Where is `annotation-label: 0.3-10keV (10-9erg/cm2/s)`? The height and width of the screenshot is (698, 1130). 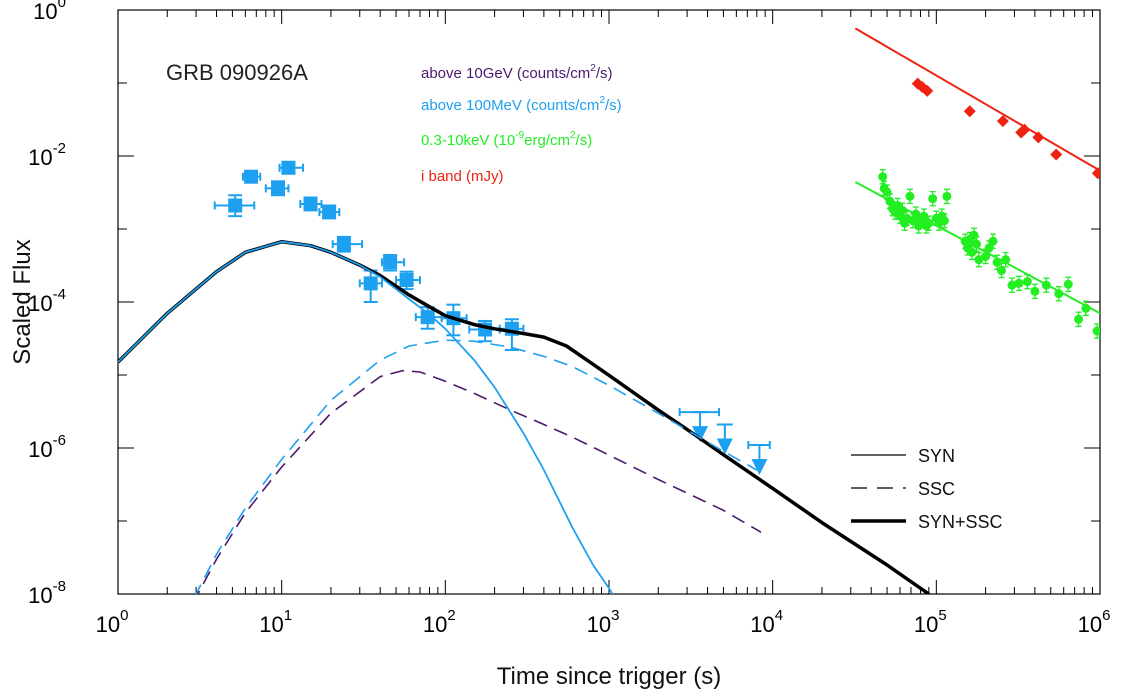
annotation-label: 0.3-10keV (10-9erg/cm2/s) is located at coordinates (506, 139).